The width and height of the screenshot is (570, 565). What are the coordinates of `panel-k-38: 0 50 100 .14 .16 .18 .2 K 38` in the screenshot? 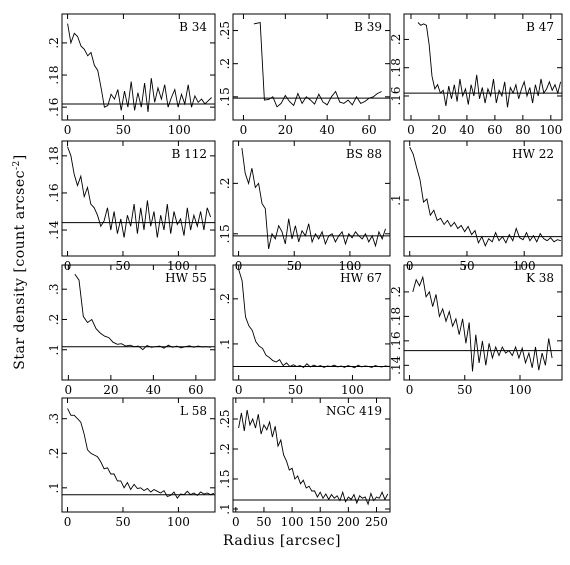 It's located at (476, 330).